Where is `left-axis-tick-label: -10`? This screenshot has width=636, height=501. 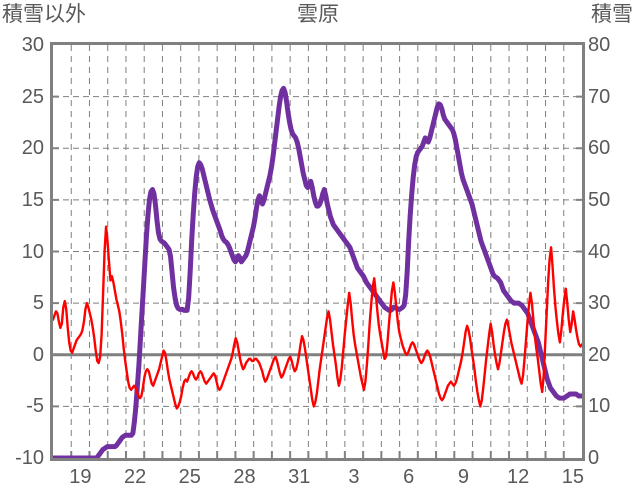 left-axis-tick-label: -10 is located at coordinates (29, 458).